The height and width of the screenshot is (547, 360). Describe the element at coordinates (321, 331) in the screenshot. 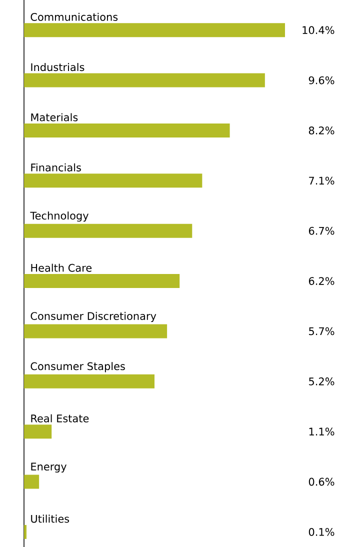

I see `data-label: 5.7%` at that location.